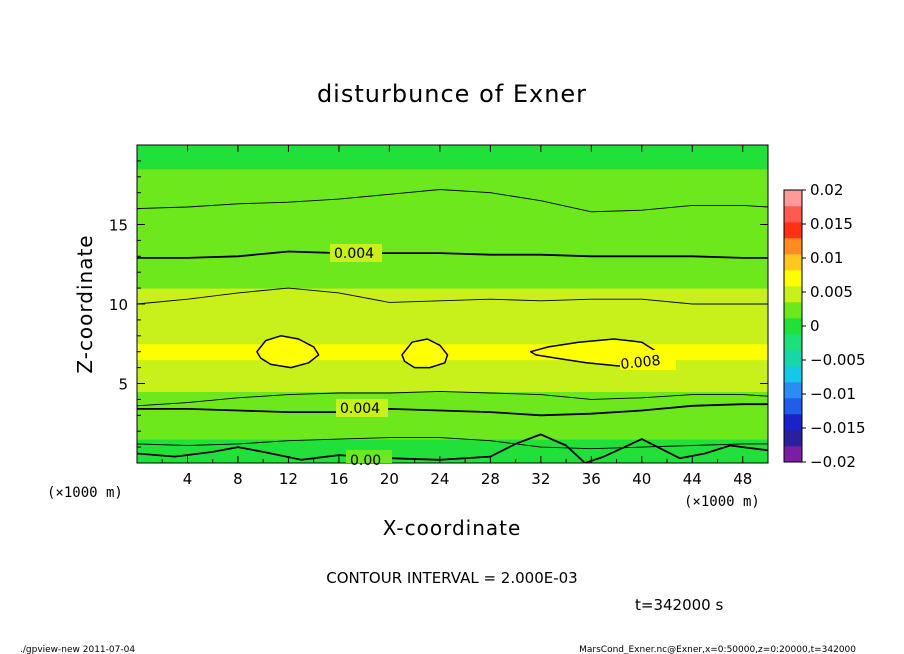 The width and height of the screenshot is (904, 654). What do you see at coordinates (540, 479) in the screenshot?
I see `x-tick-label-32: 32` at bounding box center [540, 479].